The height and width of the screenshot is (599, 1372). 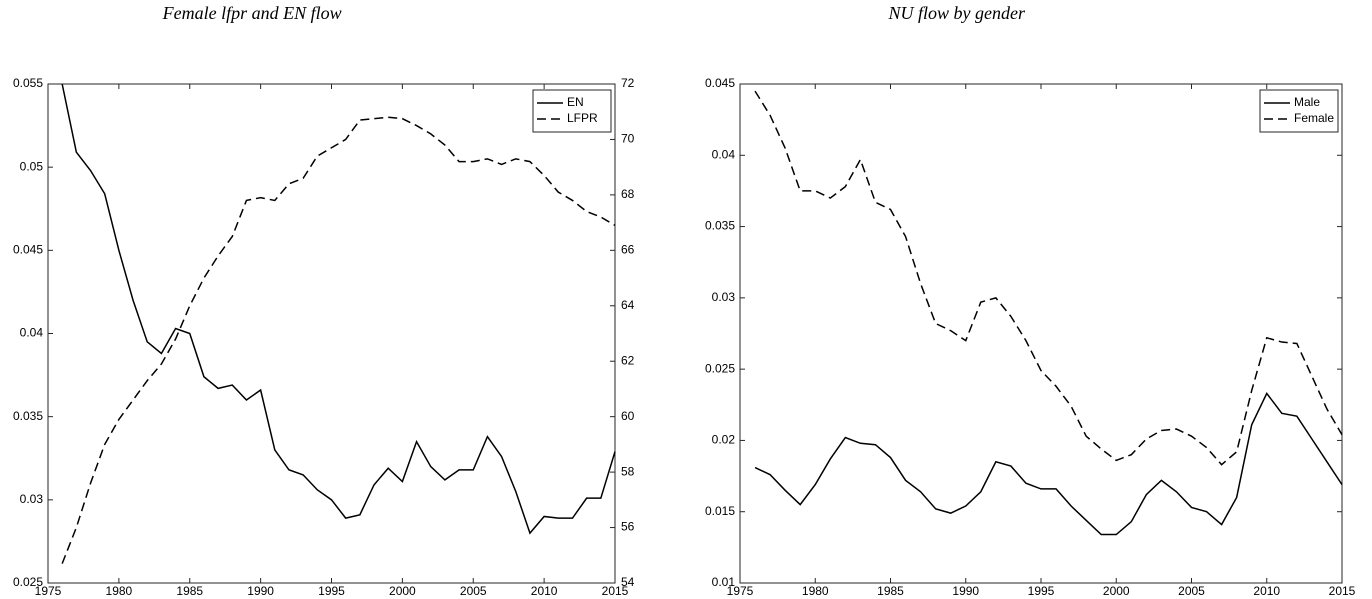 I want to click on y2-tick-label: 66, so click(x=628, y=250).